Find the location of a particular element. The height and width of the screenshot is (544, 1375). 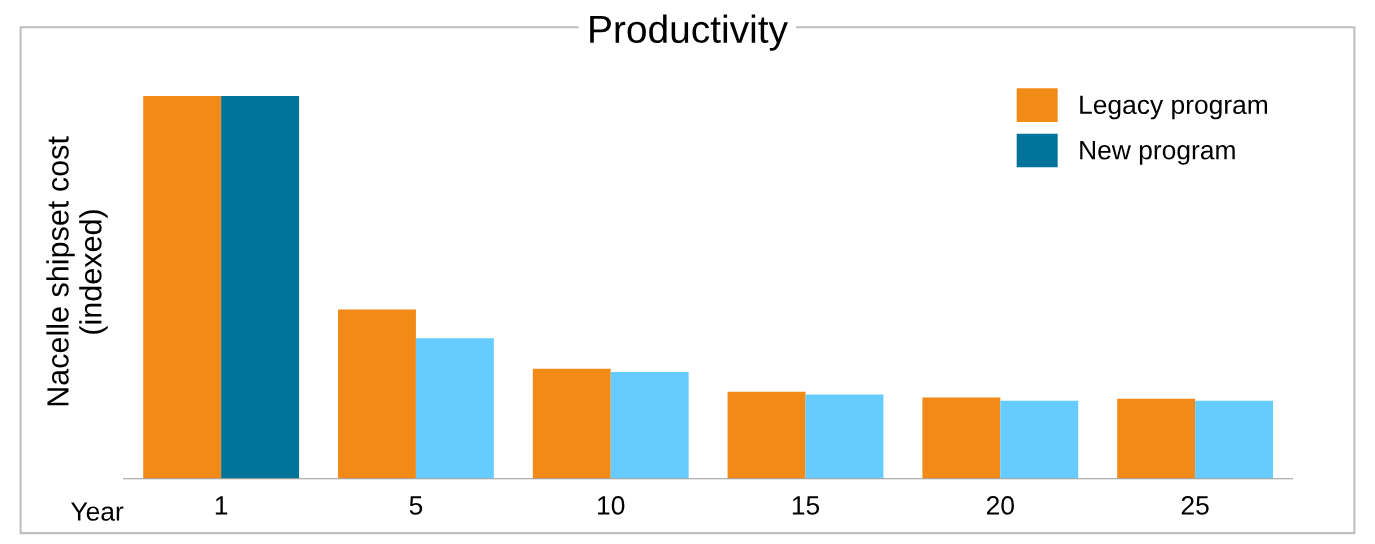

x-tick-label: 10 is located at coordinates (611, 505).